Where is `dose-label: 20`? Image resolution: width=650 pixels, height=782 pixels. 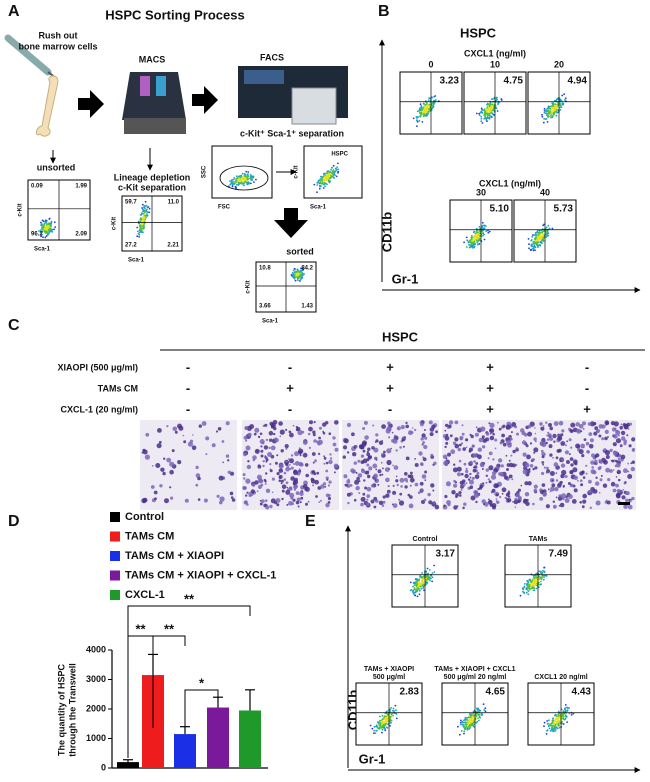
dose-label: 20 is located at coordinates (559, 64).